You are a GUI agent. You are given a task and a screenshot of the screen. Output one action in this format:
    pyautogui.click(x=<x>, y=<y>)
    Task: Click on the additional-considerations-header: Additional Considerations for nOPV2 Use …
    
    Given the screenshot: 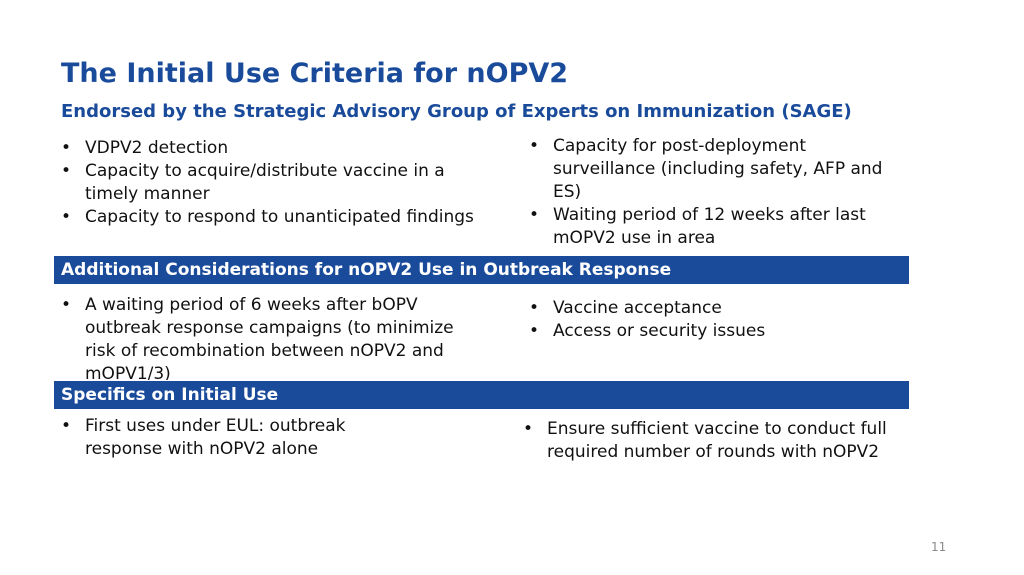 What is the action you would take?
    pyautogui.click(x=481, y=270)
    